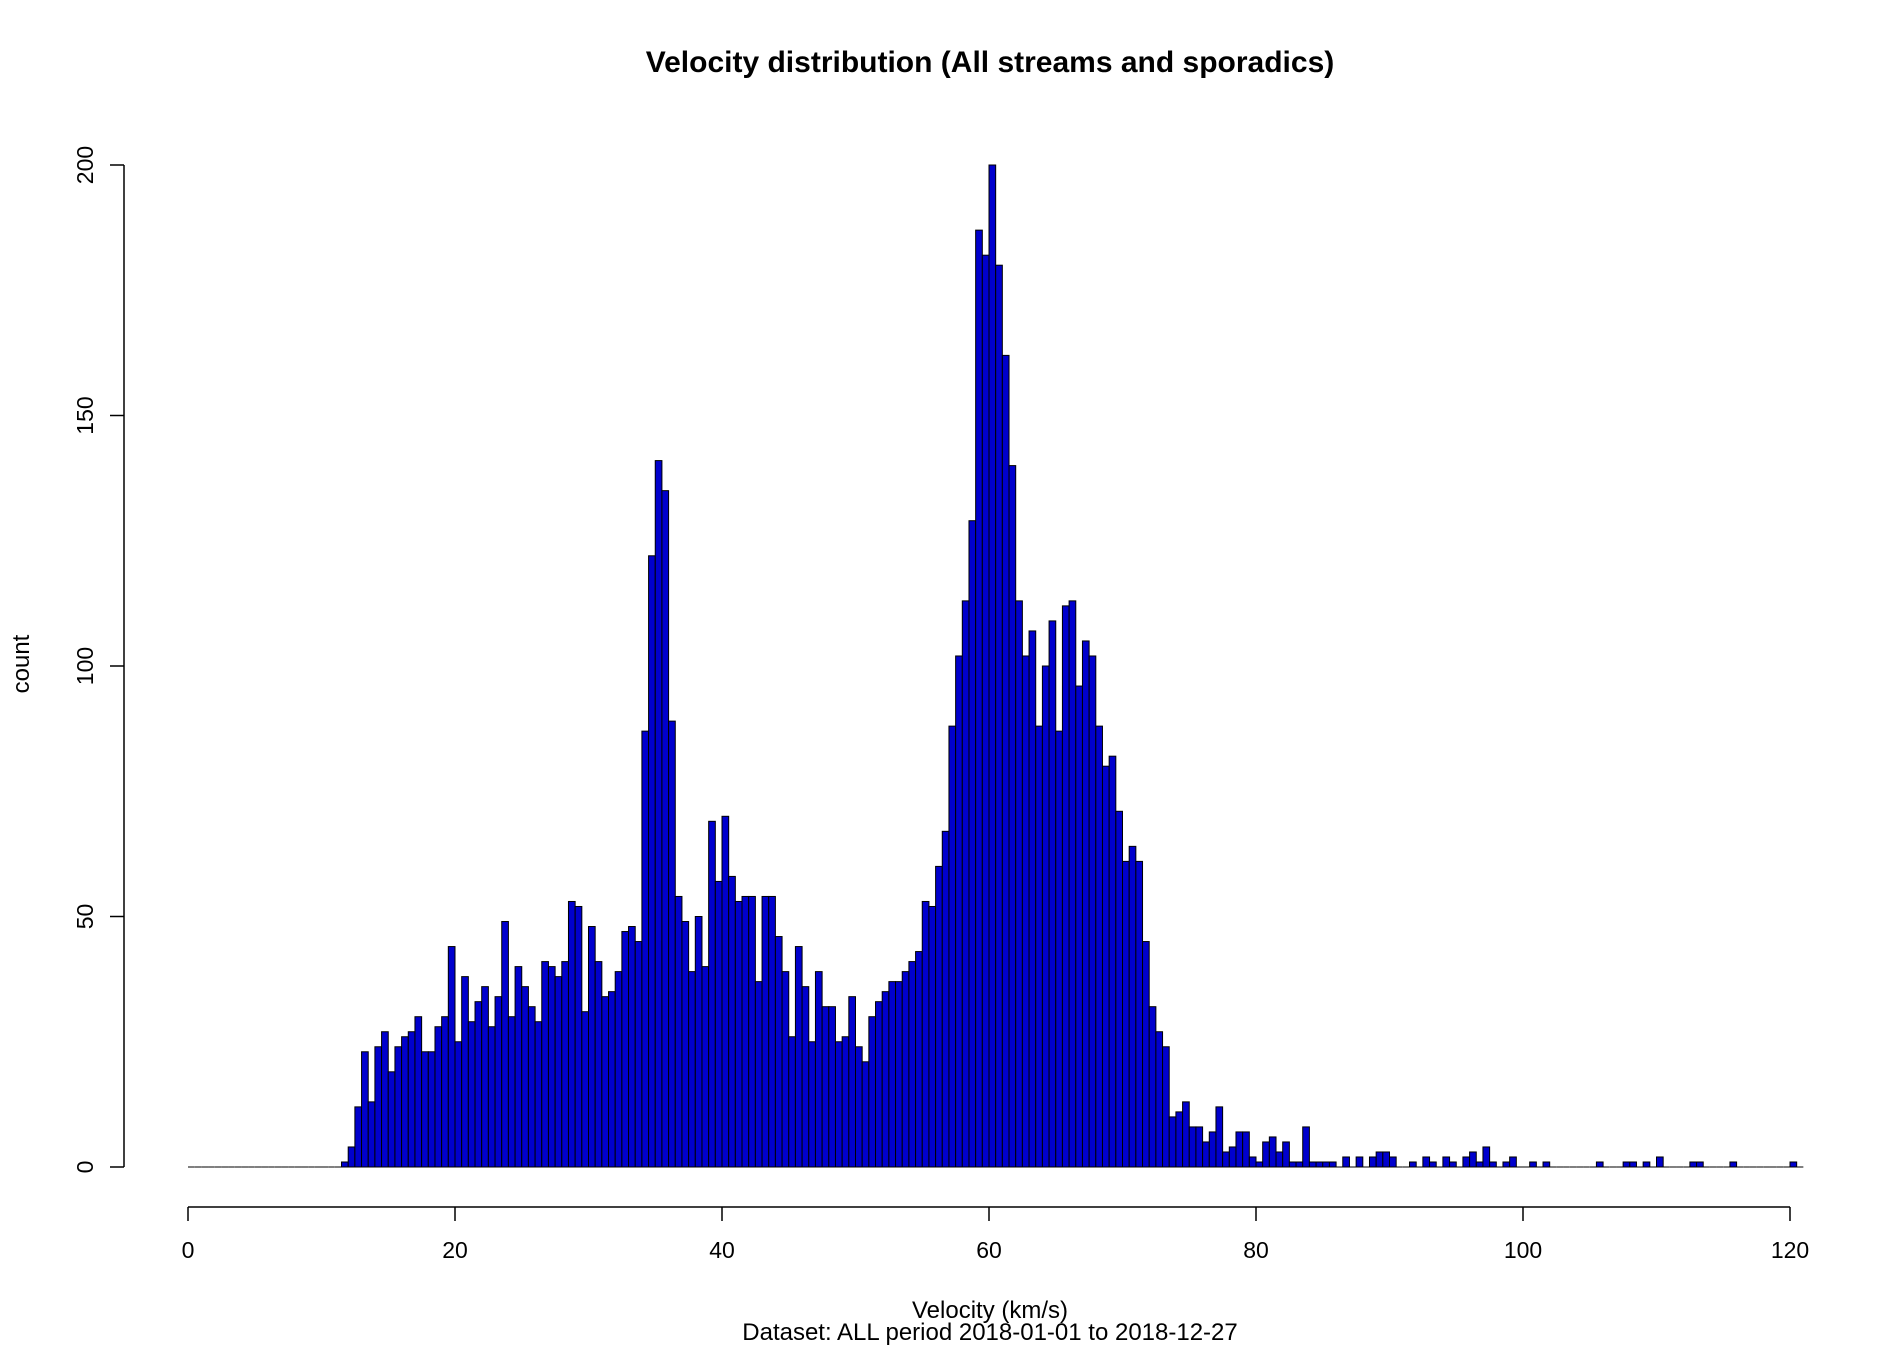 The image size is (1900, 1347). I want to click on x-tick-label: 40, so click(722, 1250).